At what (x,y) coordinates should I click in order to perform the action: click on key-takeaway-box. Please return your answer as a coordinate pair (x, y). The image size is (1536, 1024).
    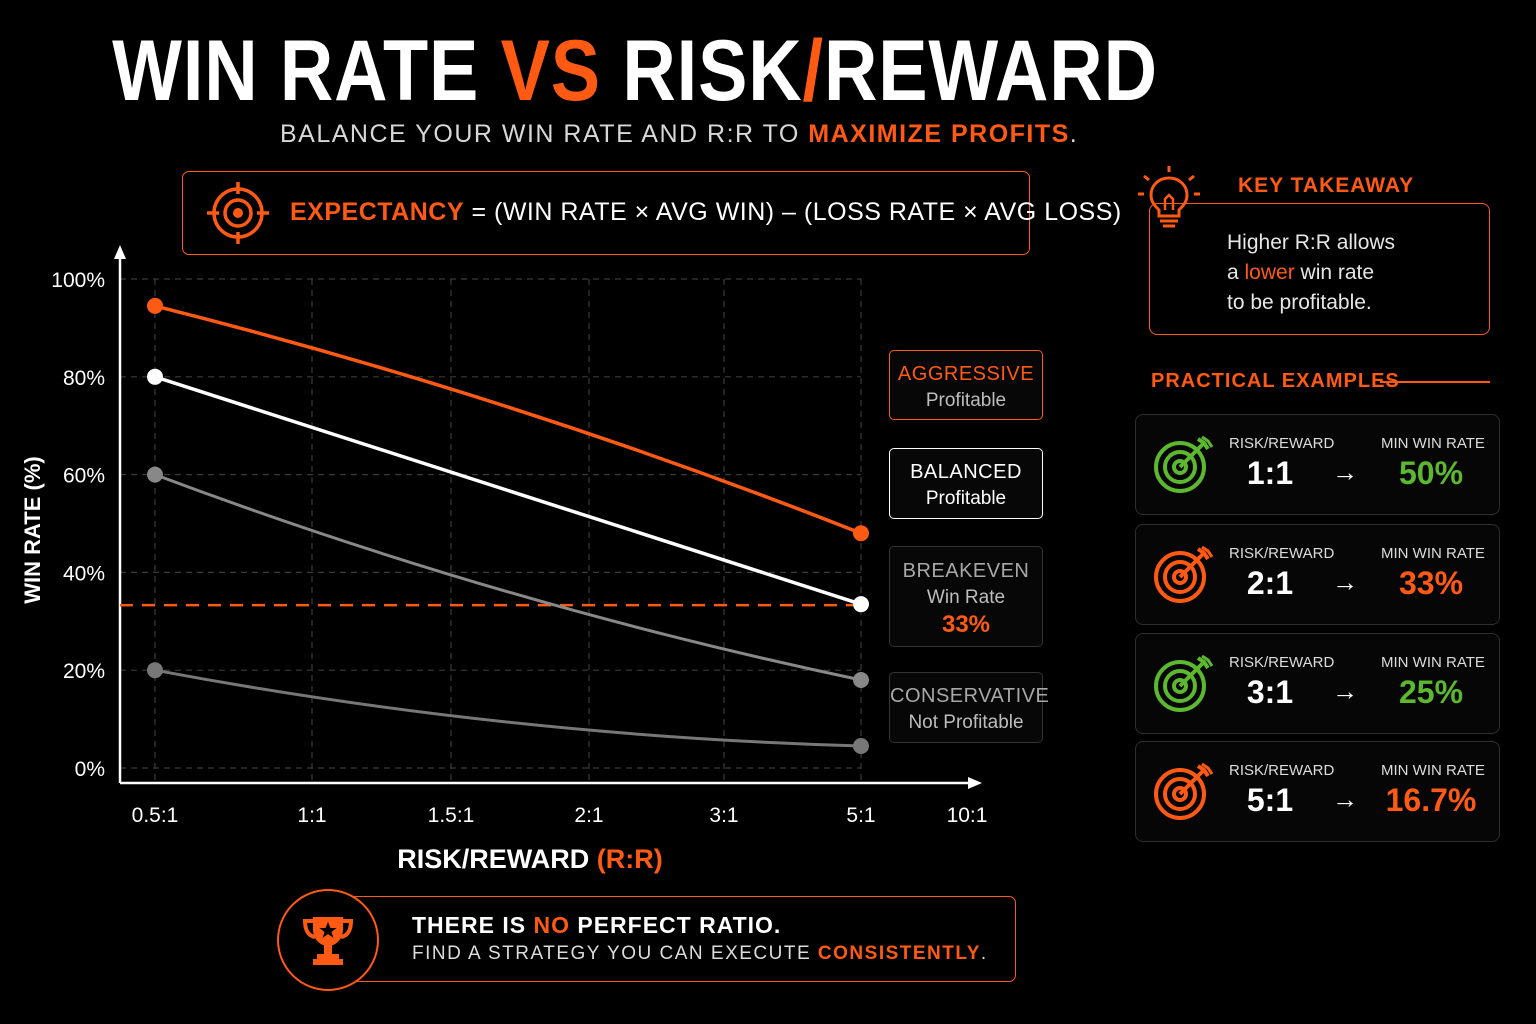
    Looking at the image, I should click on (1319, 269).